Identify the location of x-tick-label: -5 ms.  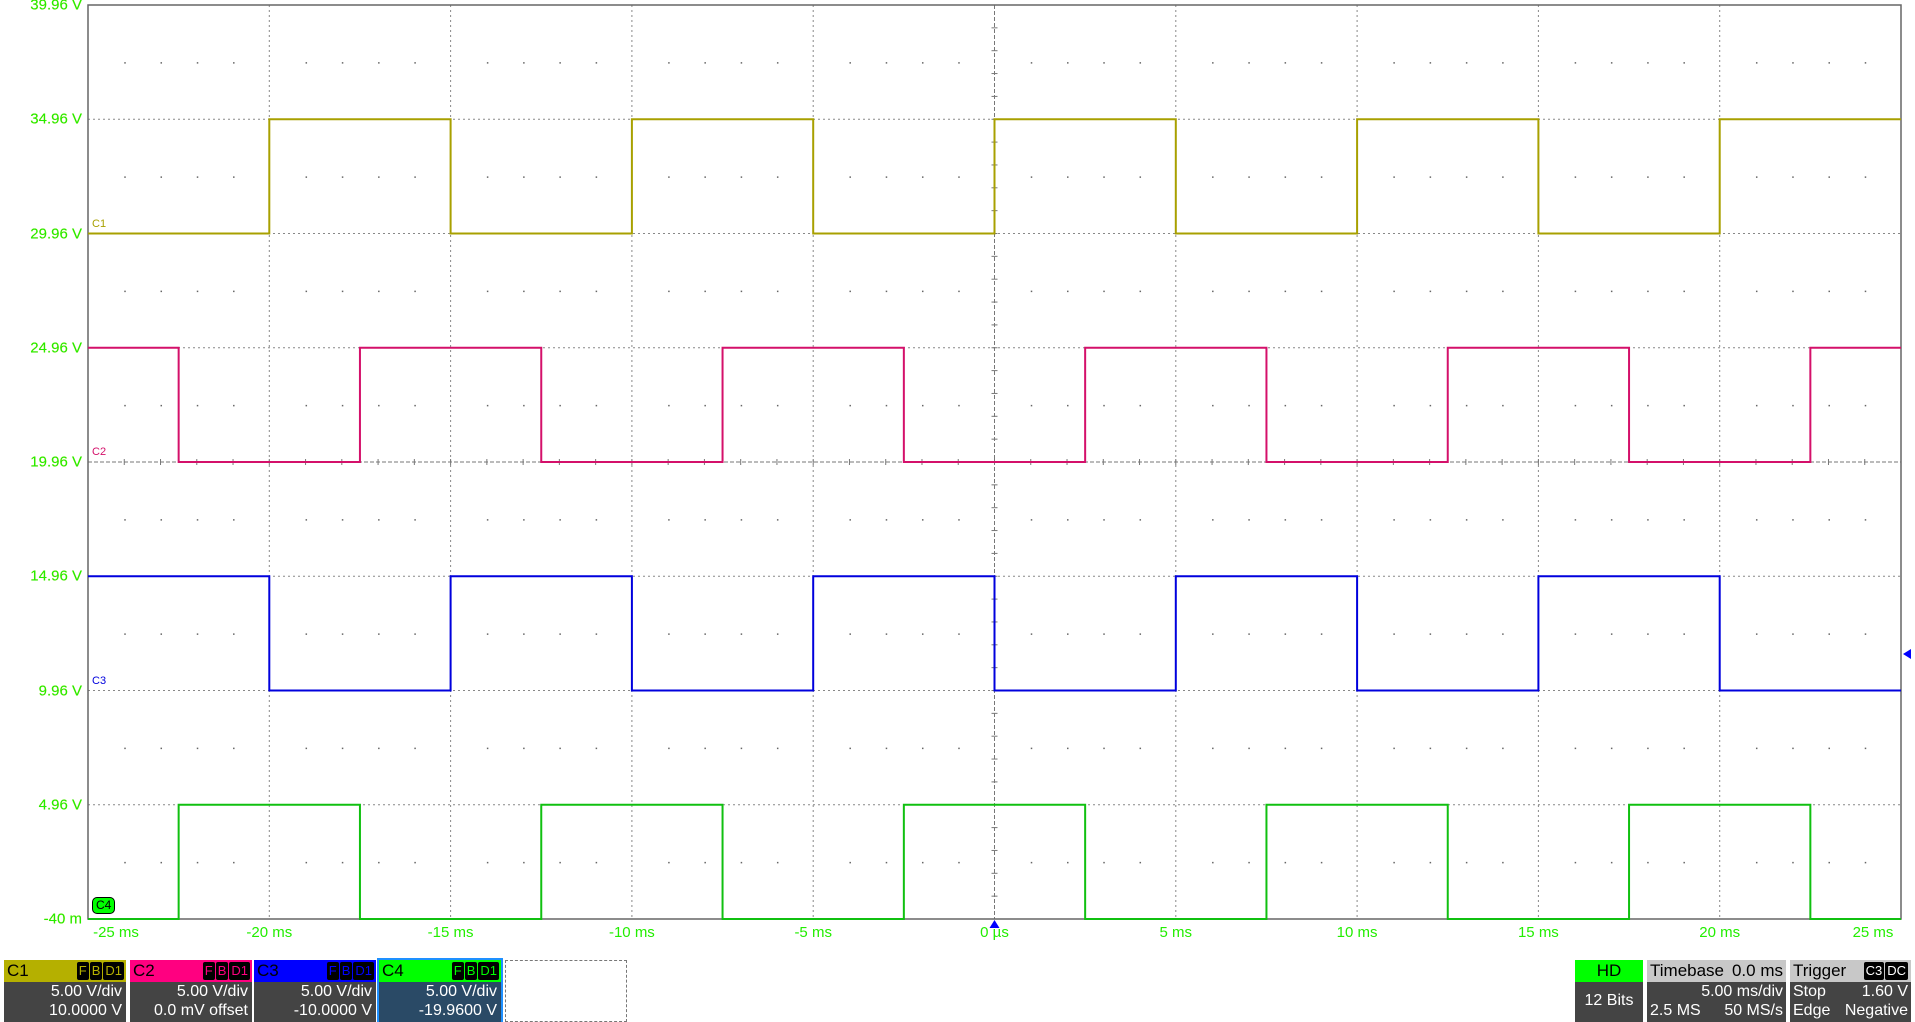
(813, 932).